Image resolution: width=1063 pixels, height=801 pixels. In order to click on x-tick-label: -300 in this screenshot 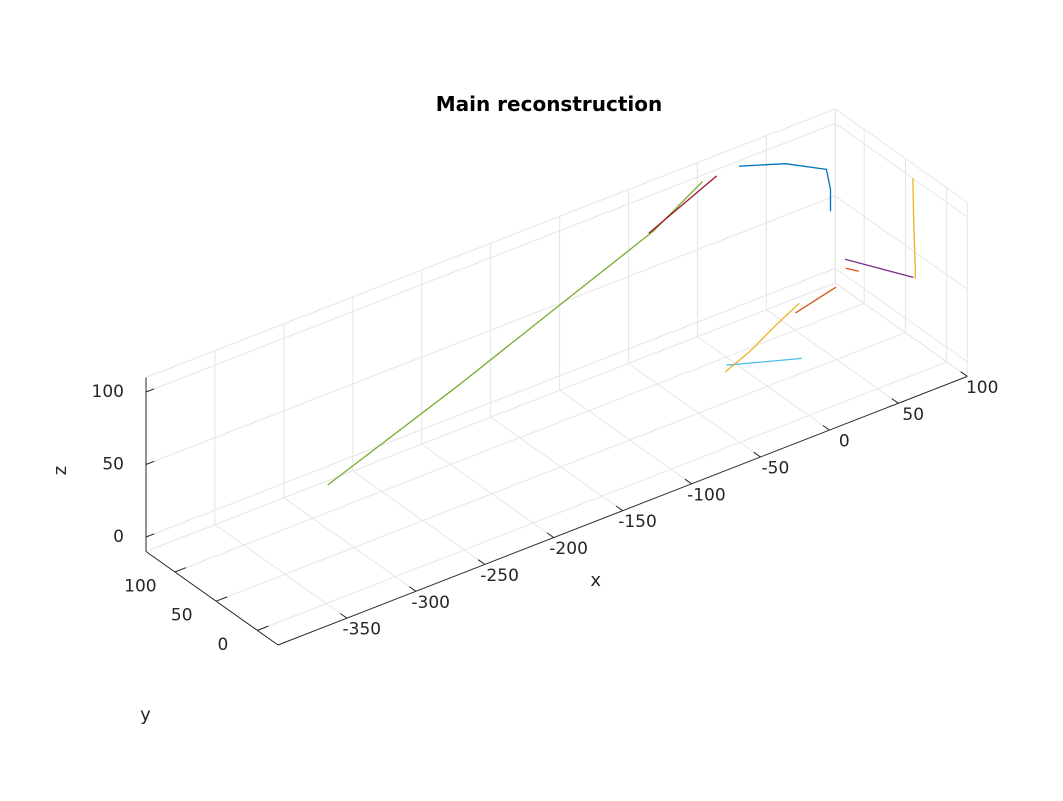, I will do `click(430, 603)`.